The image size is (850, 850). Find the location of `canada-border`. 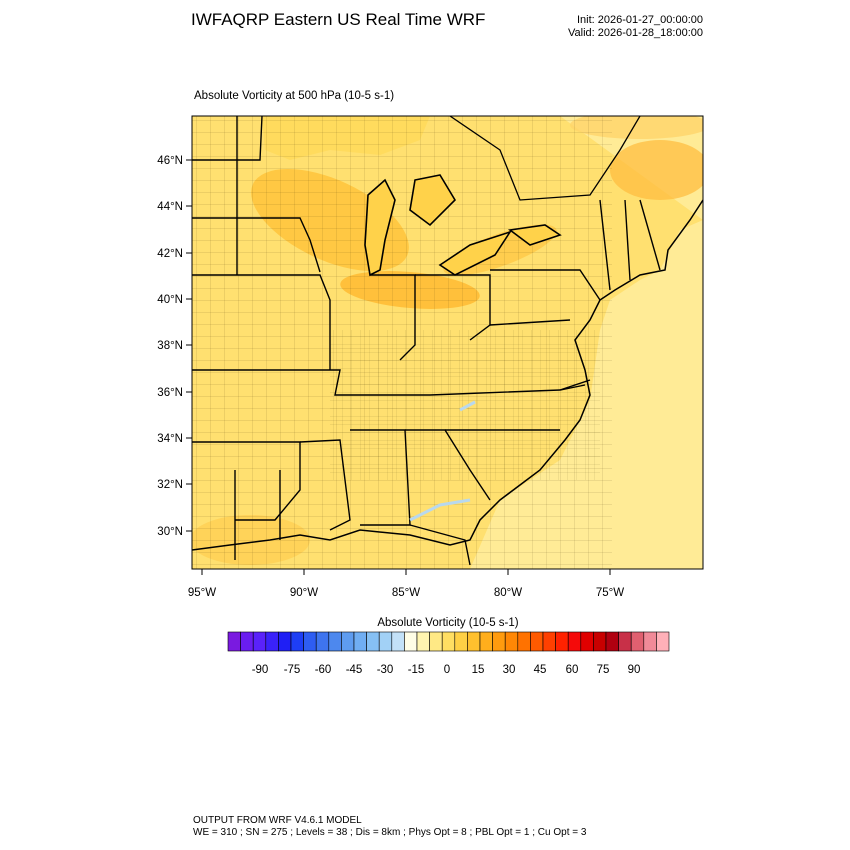

canada-border is located at coordinates (545, 158).